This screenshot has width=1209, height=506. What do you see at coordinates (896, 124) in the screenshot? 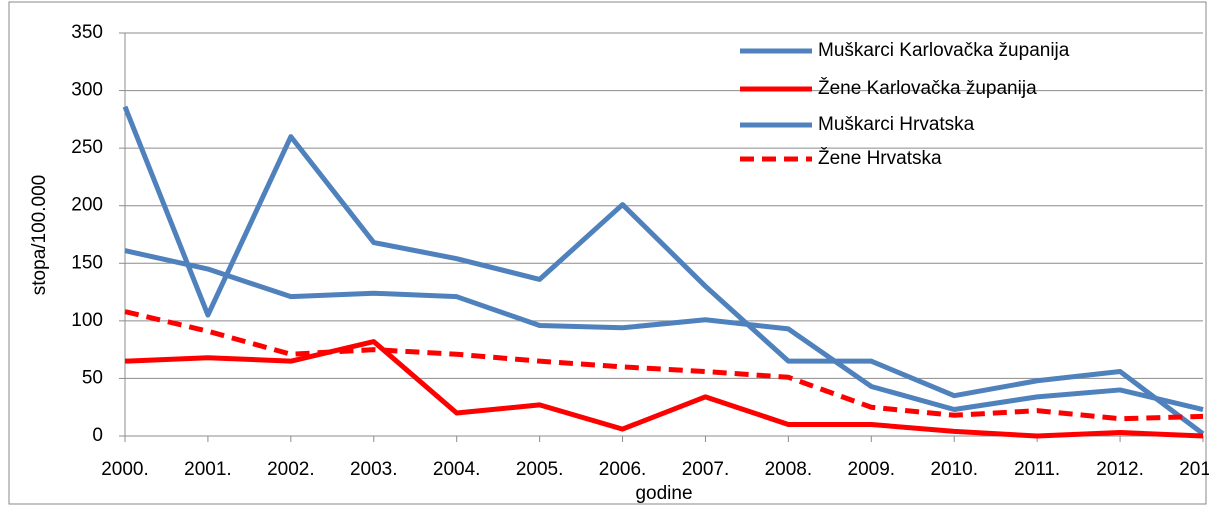
I see `legend-label: Muškarci Hrvatska` at bounding box center [896, 124].